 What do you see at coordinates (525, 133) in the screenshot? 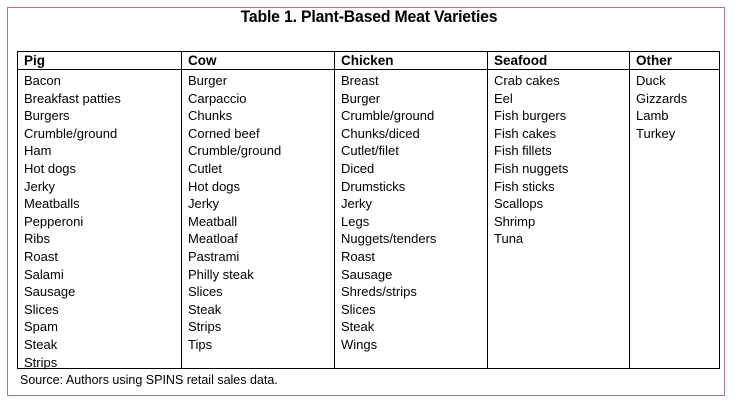
I see `table-cell: Fish cakes` at bounding box center [525, 133].